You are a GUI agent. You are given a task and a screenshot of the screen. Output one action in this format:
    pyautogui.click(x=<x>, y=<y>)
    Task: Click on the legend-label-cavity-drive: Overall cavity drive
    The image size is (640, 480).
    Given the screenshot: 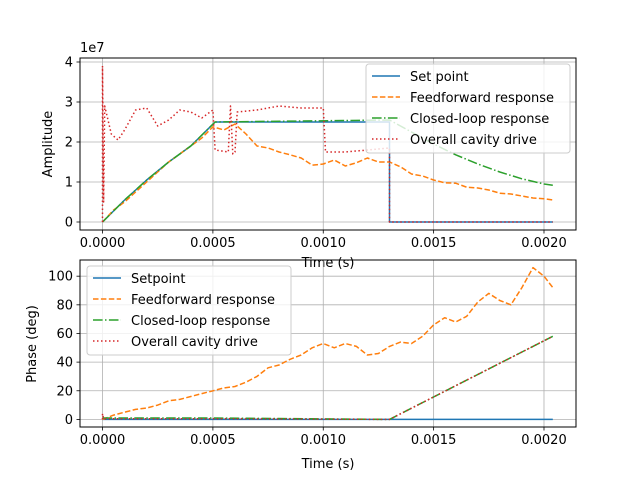 What is the action you would take?
    pyautogui.click(x=473, y=140)
    